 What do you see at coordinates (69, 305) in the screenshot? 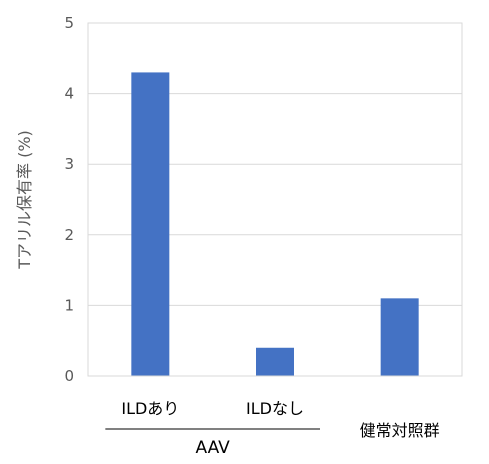
I see `y-tick-label: 1` at bounding box center [69, 305].